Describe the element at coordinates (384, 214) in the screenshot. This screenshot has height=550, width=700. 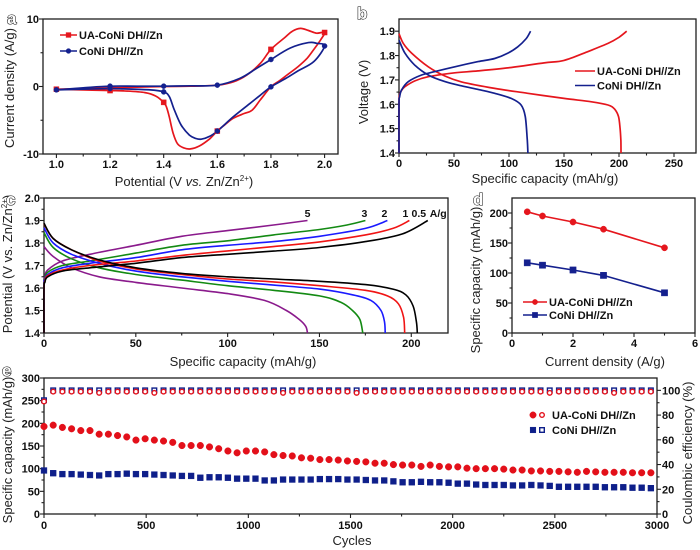
I see `rate-label: 2` at that location.